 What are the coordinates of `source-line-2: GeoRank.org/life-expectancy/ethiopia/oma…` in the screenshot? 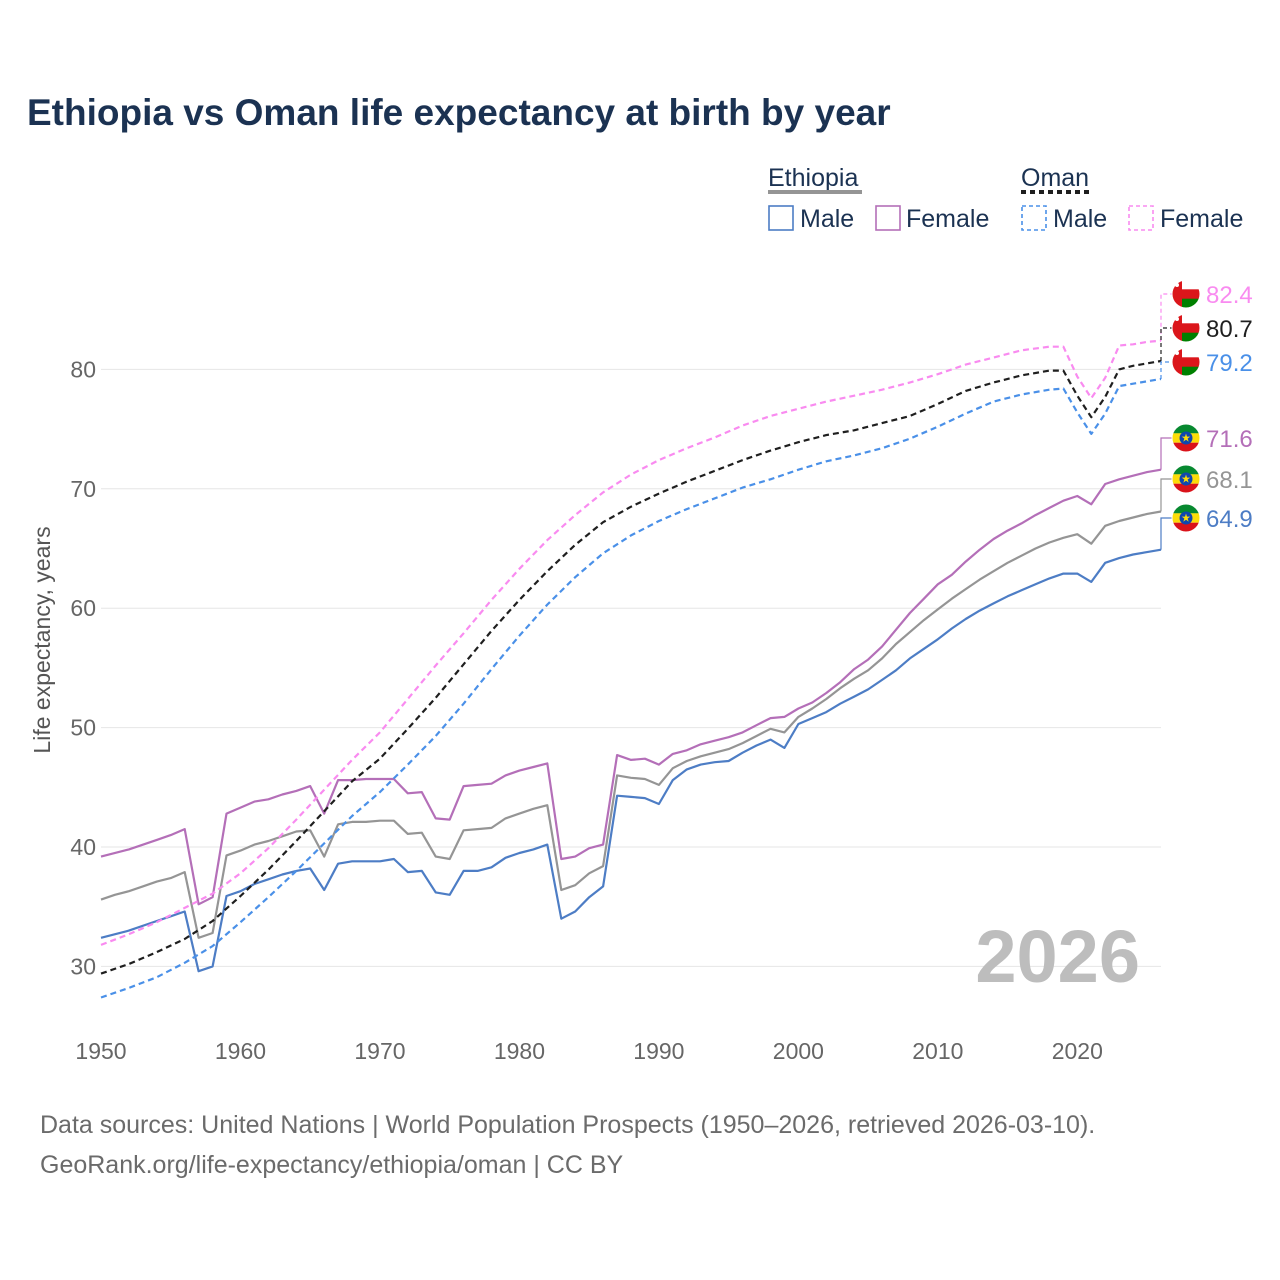 It's located at (332, 1165).